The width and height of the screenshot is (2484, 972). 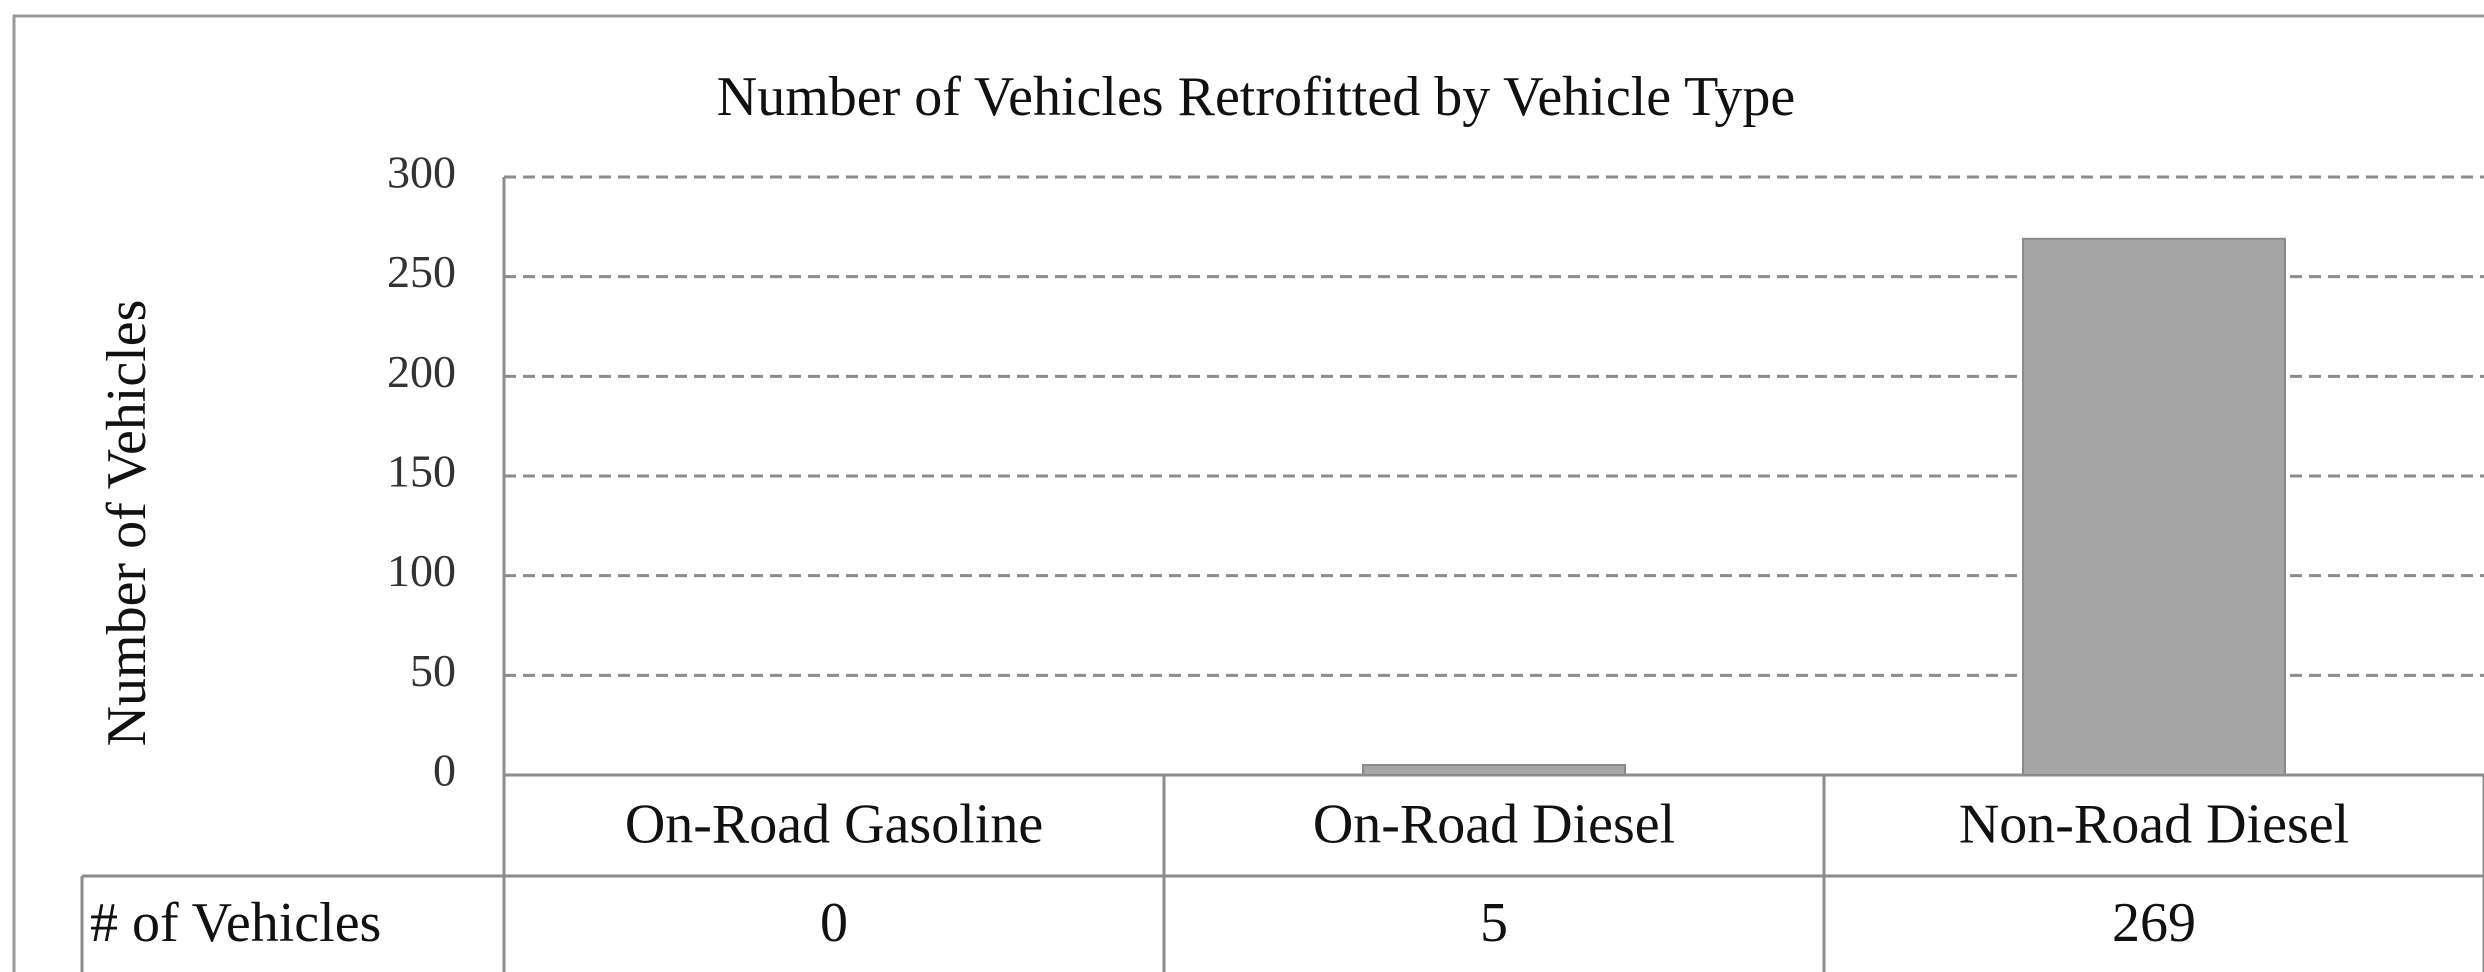 I want to click on x-tick-label: On-Road Gasoline, so click(x=834, y=824).